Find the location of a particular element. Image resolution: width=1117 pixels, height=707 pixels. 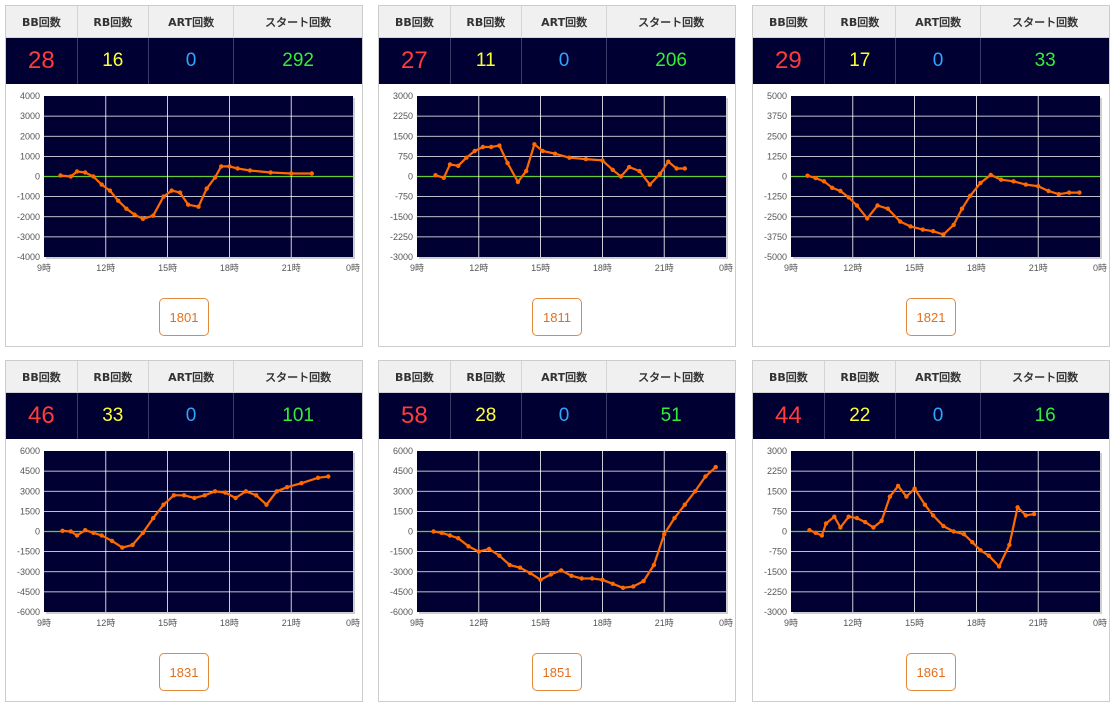

x-tick-label: 9時 is located at coordinates (44, 623).